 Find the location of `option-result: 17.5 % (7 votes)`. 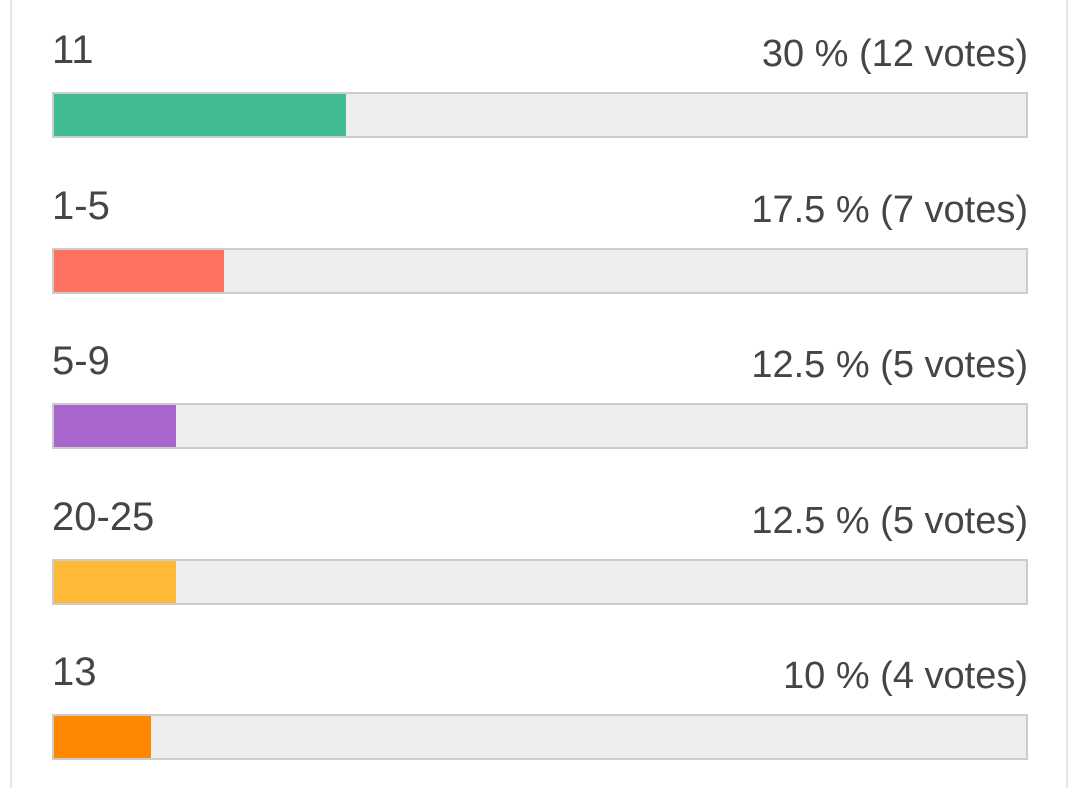

option-result: 17.5 % (7 votes) is located at coordinates (889, 209).